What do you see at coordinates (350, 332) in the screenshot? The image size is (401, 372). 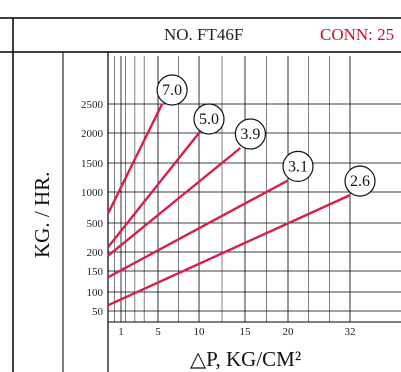 I see `x-tick-label: 32` at bounding box center [350, 332].